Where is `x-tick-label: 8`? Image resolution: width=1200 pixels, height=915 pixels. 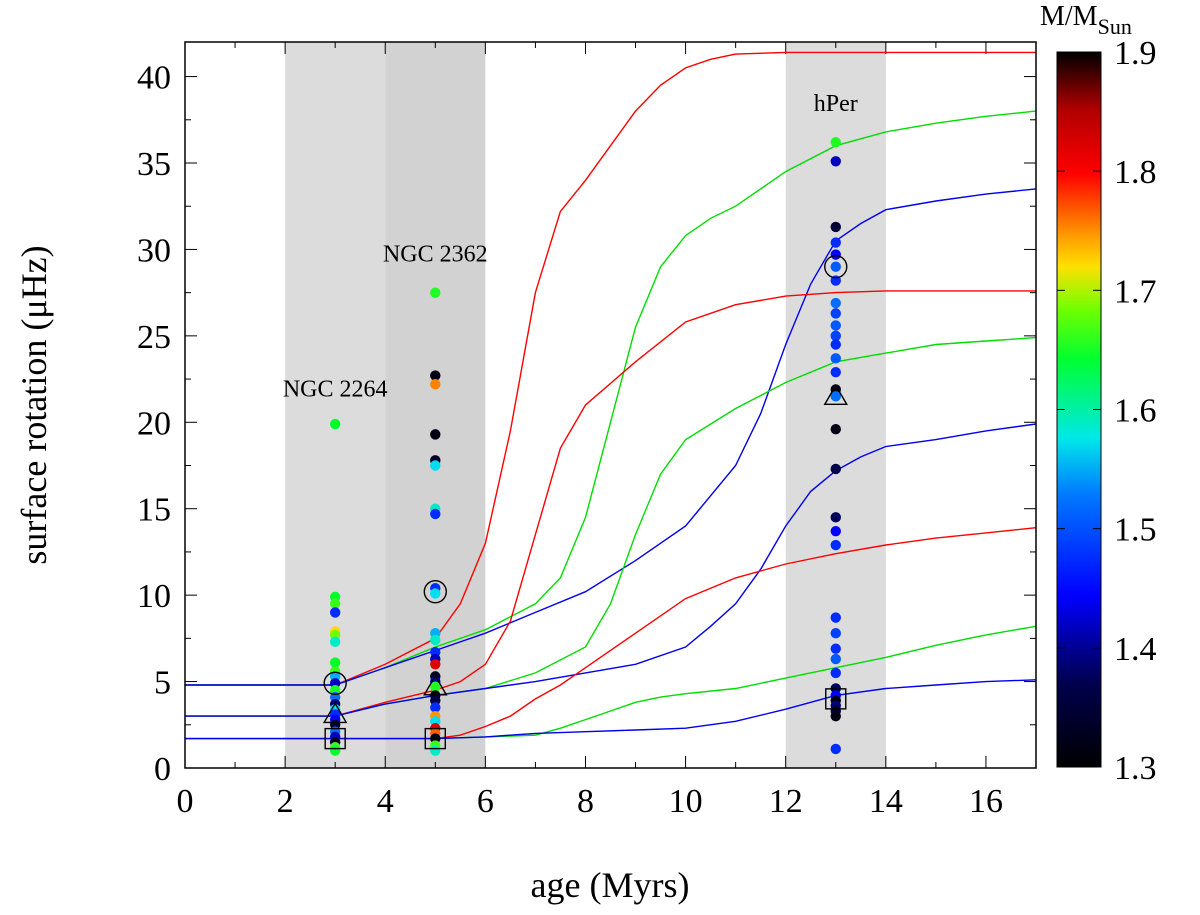 x-tick-label: 8 is located at coordinates (585, 801).